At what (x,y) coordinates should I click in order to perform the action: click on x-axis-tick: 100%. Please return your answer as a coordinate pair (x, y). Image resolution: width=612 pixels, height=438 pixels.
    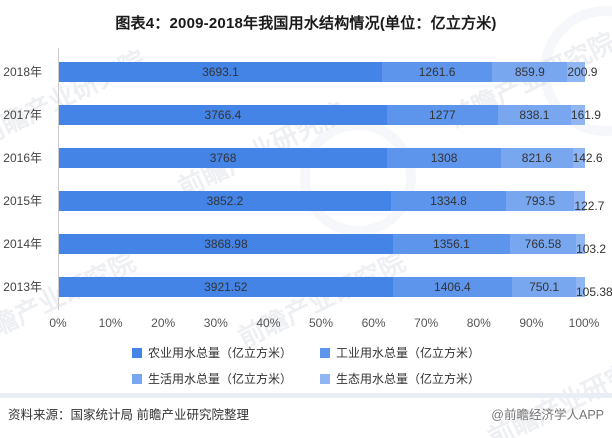
    Looking at the image, I should click on (584, 323).